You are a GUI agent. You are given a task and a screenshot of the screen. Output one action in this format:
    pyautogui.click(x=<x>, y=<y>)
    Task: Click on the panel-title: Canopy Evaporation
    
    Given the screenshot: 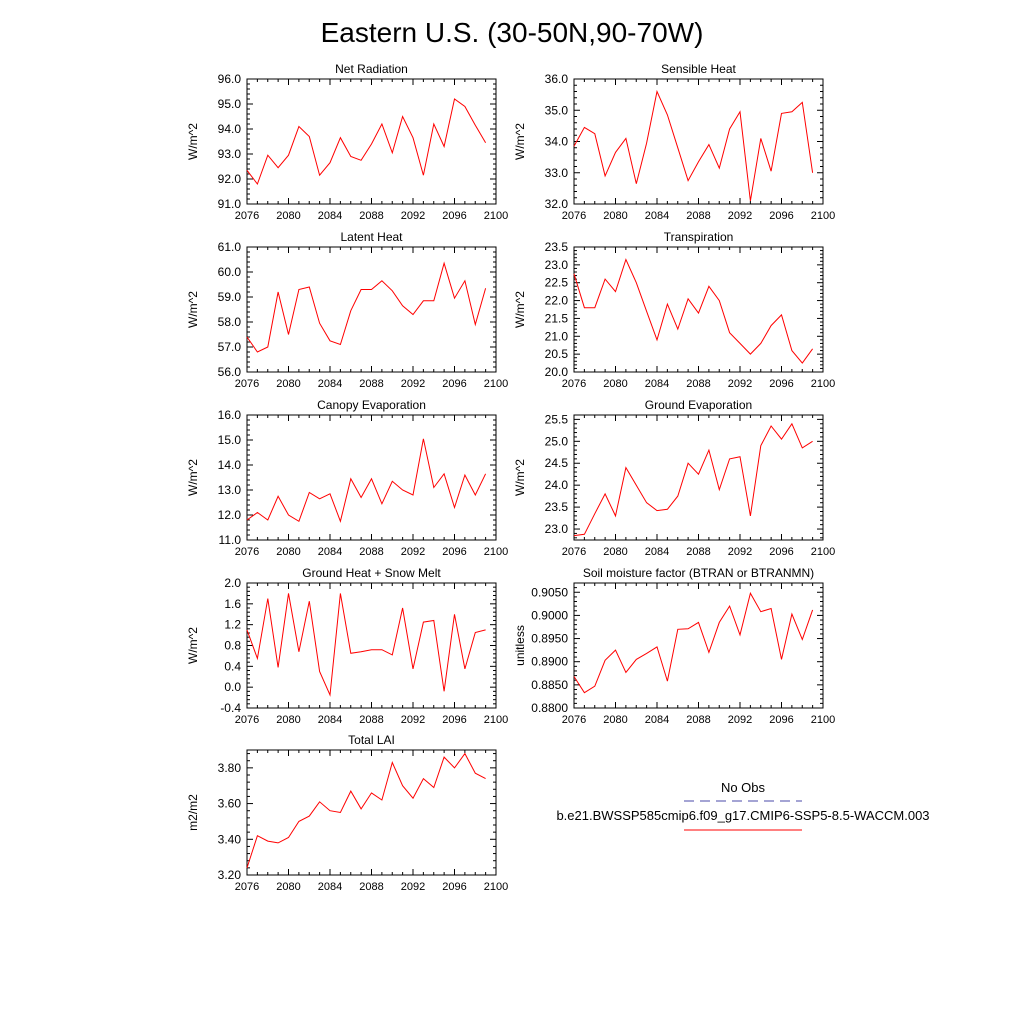 What is the action you would take?
    pyautogui.click(x=371, y=405)
    